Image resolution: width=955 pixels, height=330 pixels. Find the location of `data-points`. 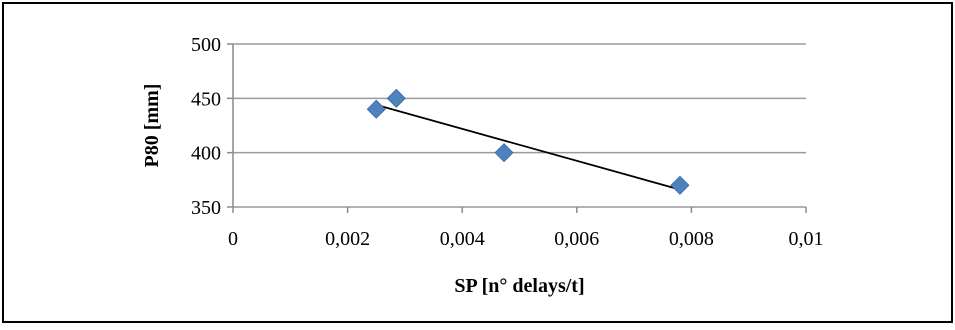

data-points is located at coordinates (528, 141).